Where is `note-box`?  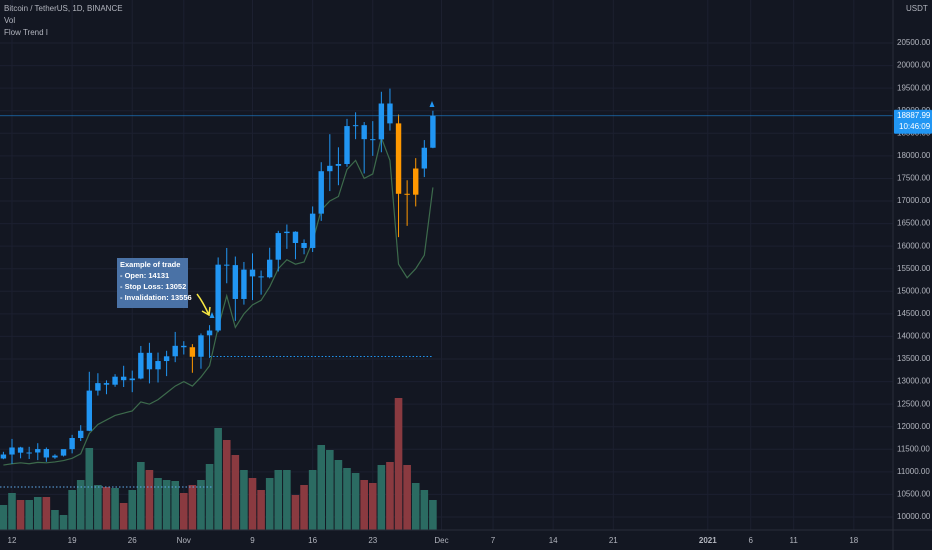
note-box is located at coordinates (152, 283).